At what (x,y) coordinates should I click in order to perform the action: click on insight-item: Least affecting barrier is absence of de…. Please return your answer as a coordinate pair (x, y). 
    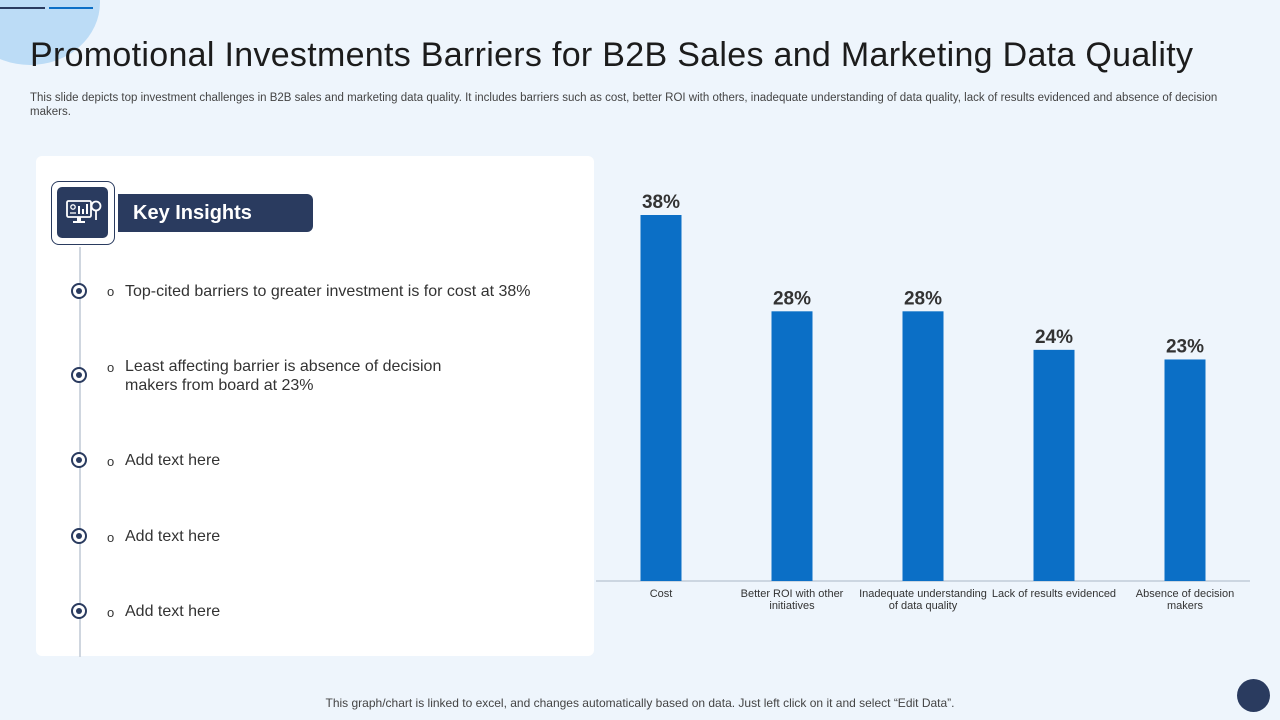
    Looking at the image, I should click on (283, 376).